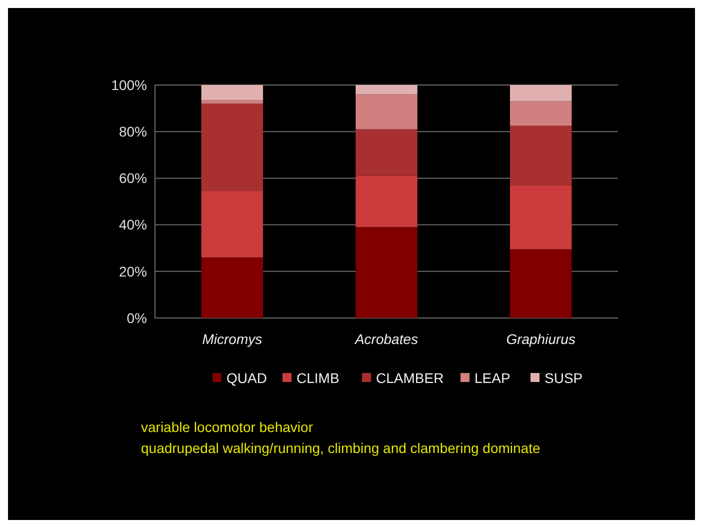  I want to click on y-tick-label: 60%, so click(132, 178).